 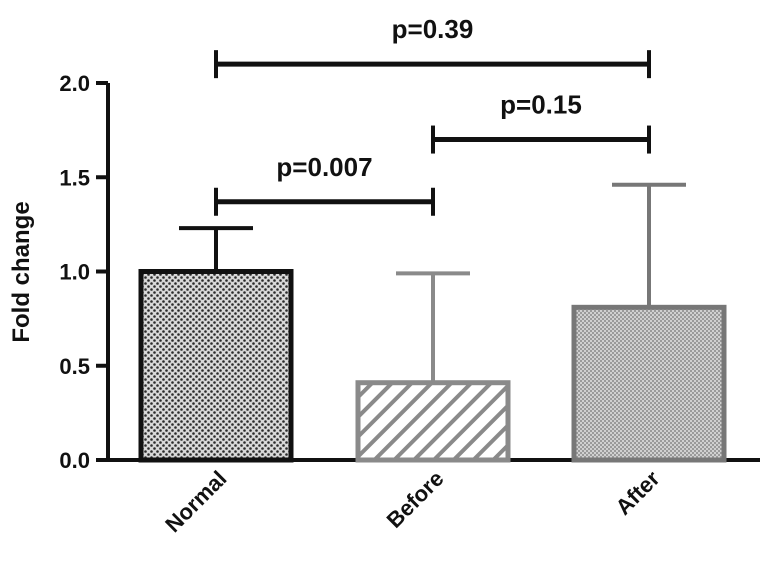 I want to click on y-tick-label: 0.5, so click(x=74, y=366).